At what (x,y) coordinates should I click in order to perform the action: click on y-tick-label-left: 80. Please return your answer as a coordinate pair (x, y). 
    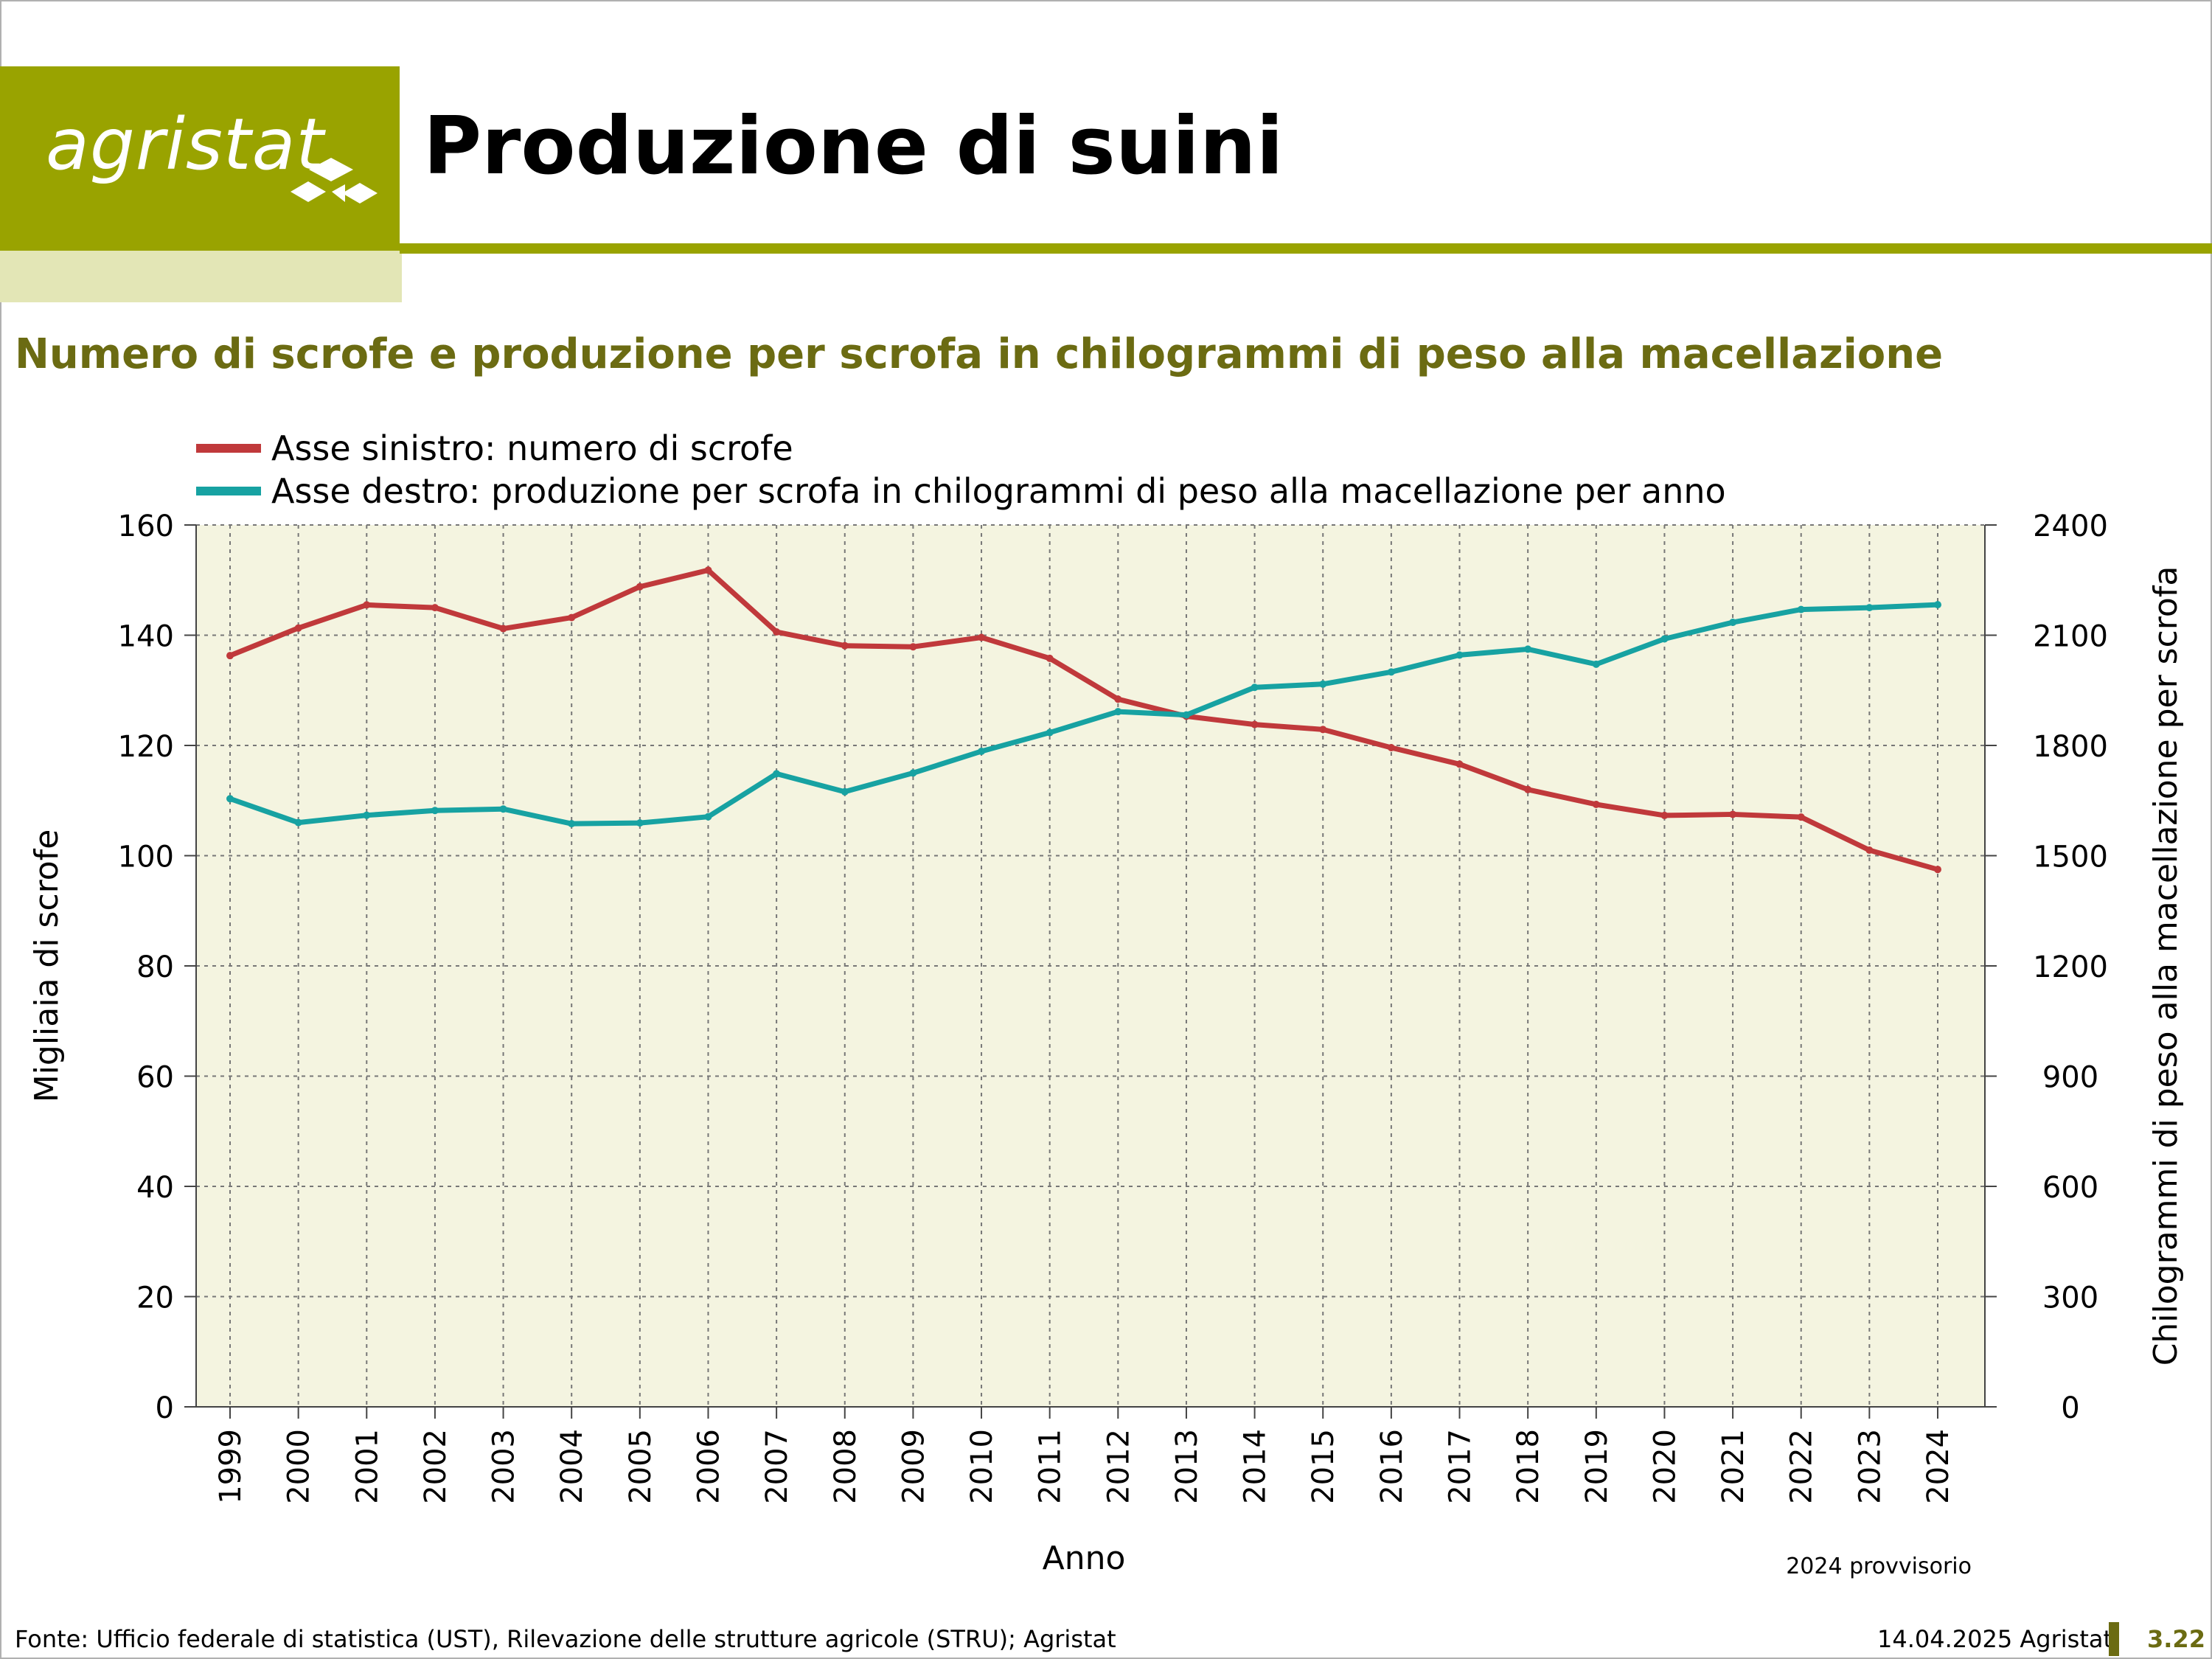
    Looking at the image, I should click on (155, 967).